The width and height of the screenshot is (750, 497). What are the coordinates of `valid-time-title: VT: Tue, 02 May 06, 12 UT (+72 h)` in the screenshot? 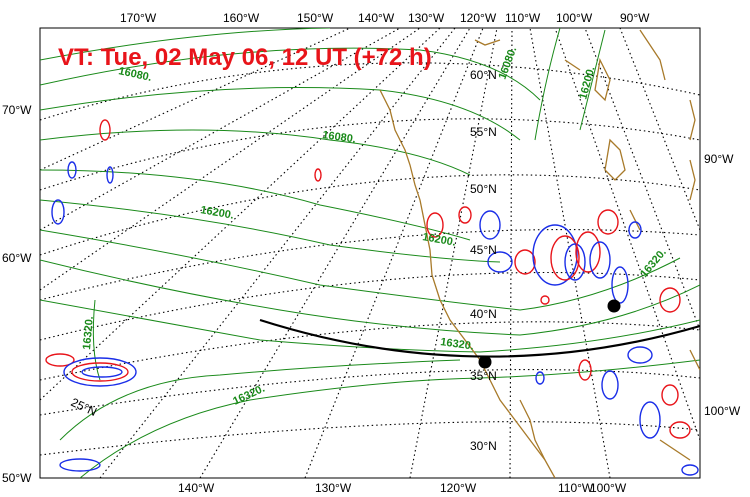 It's located at (245, 57).